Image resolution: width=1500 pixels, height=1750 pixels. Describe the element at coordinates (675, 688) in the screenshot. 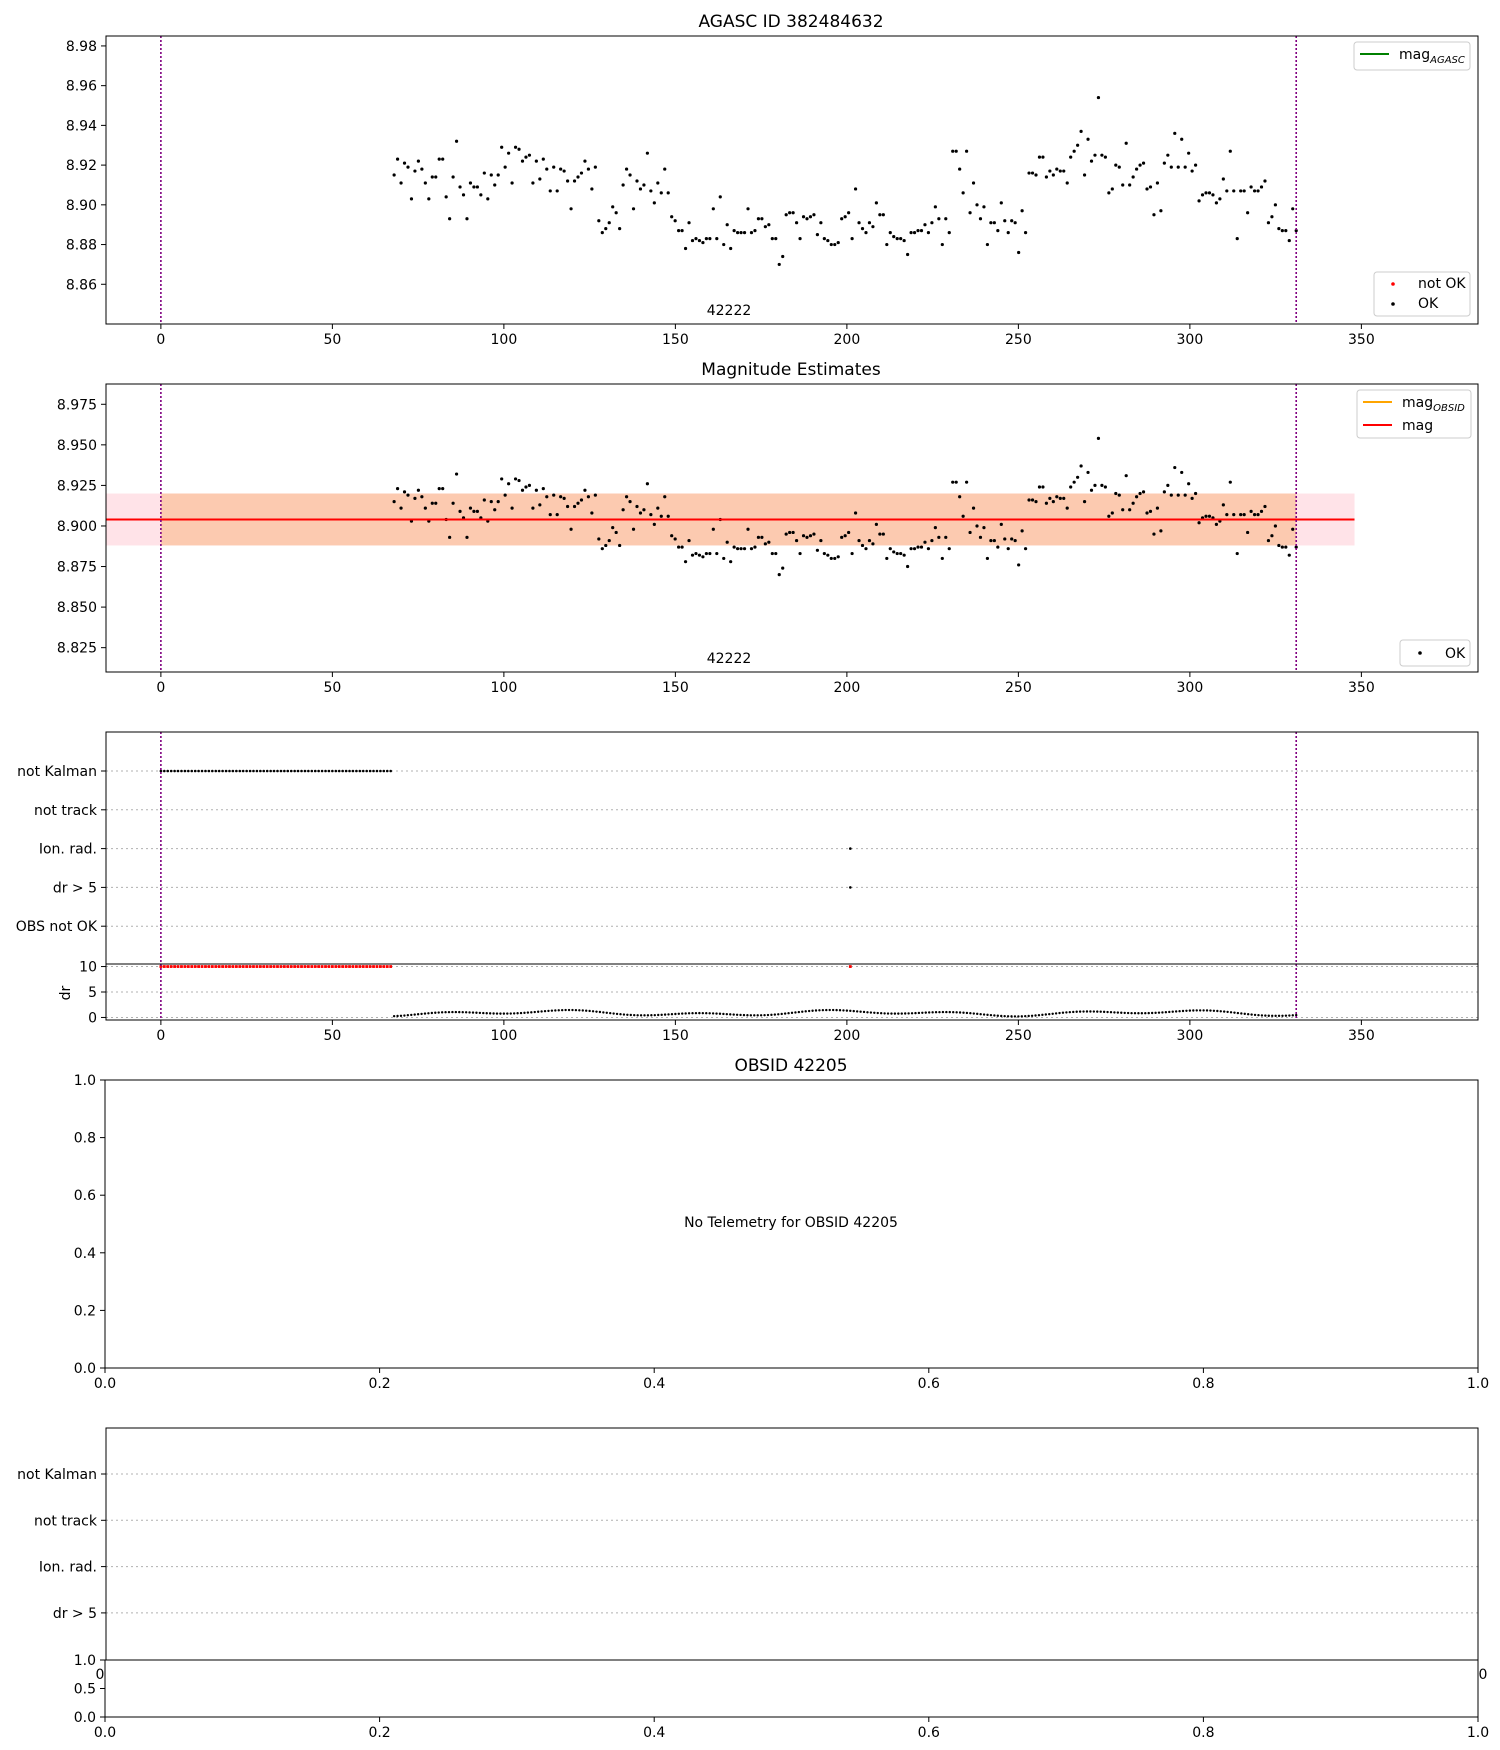

I see `x-tick-label: 150` at that location.